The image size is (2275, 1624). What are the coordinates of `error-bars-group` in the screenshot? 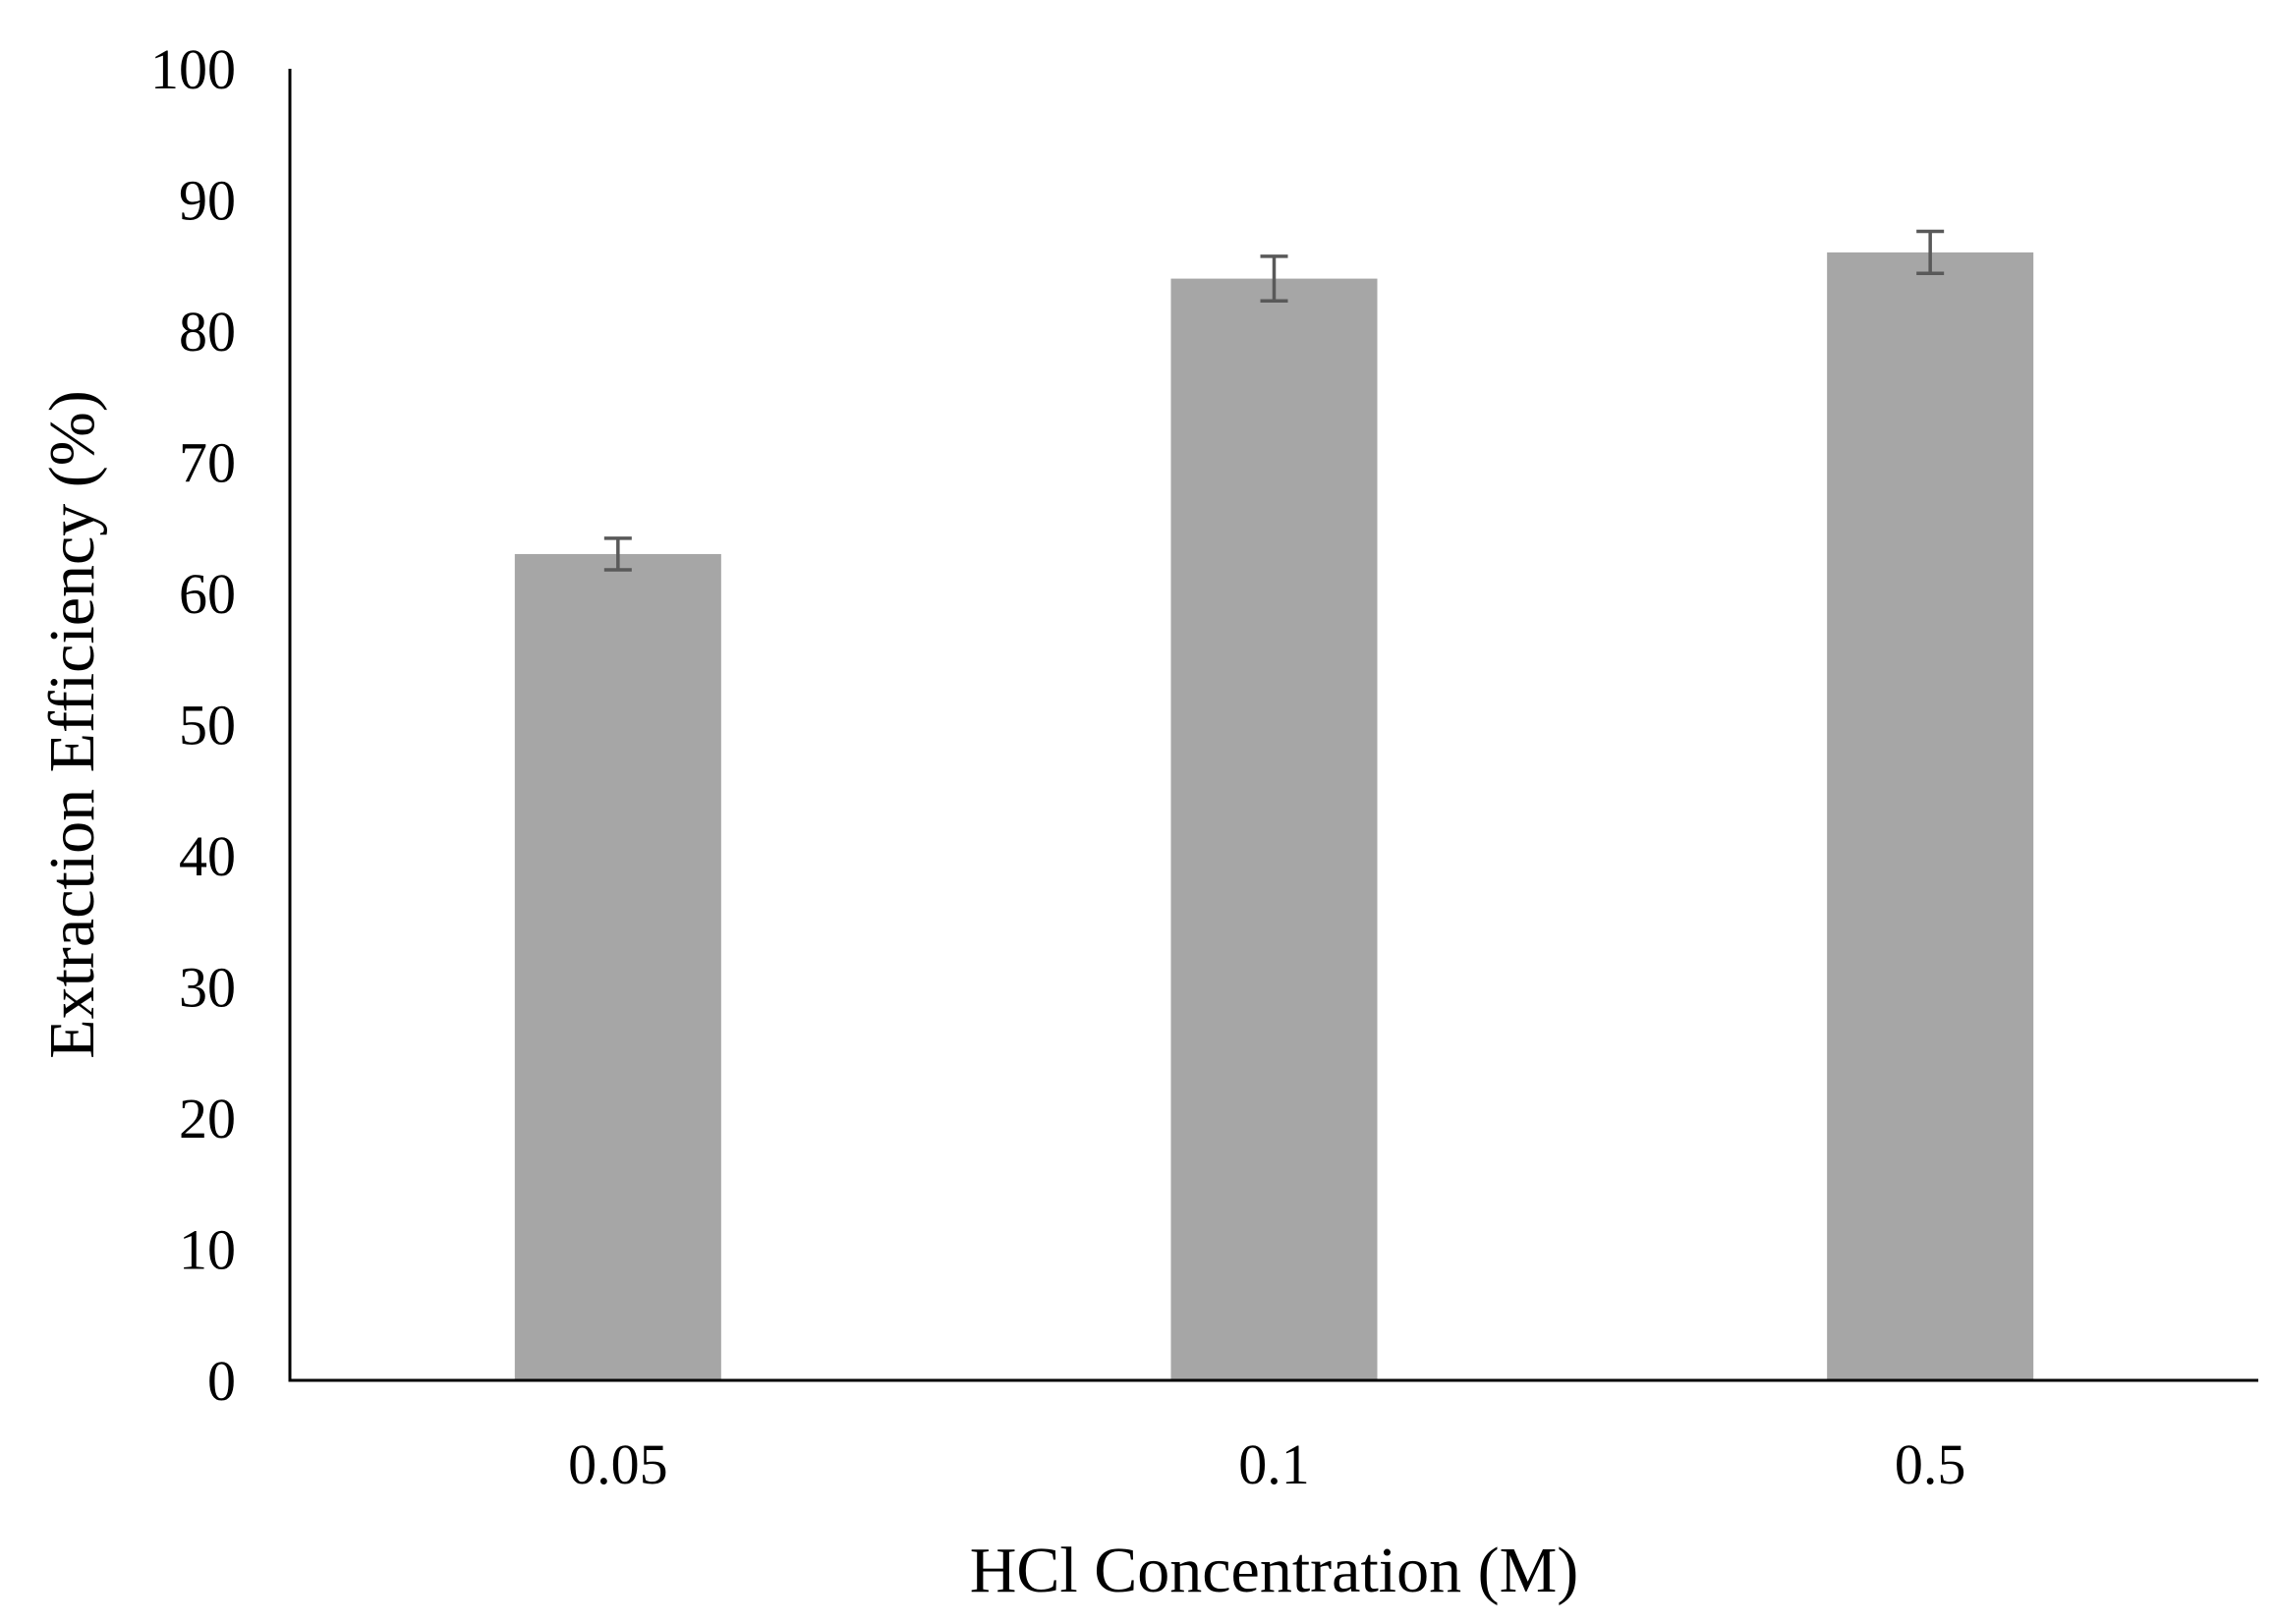 It's located at (1274, 400).